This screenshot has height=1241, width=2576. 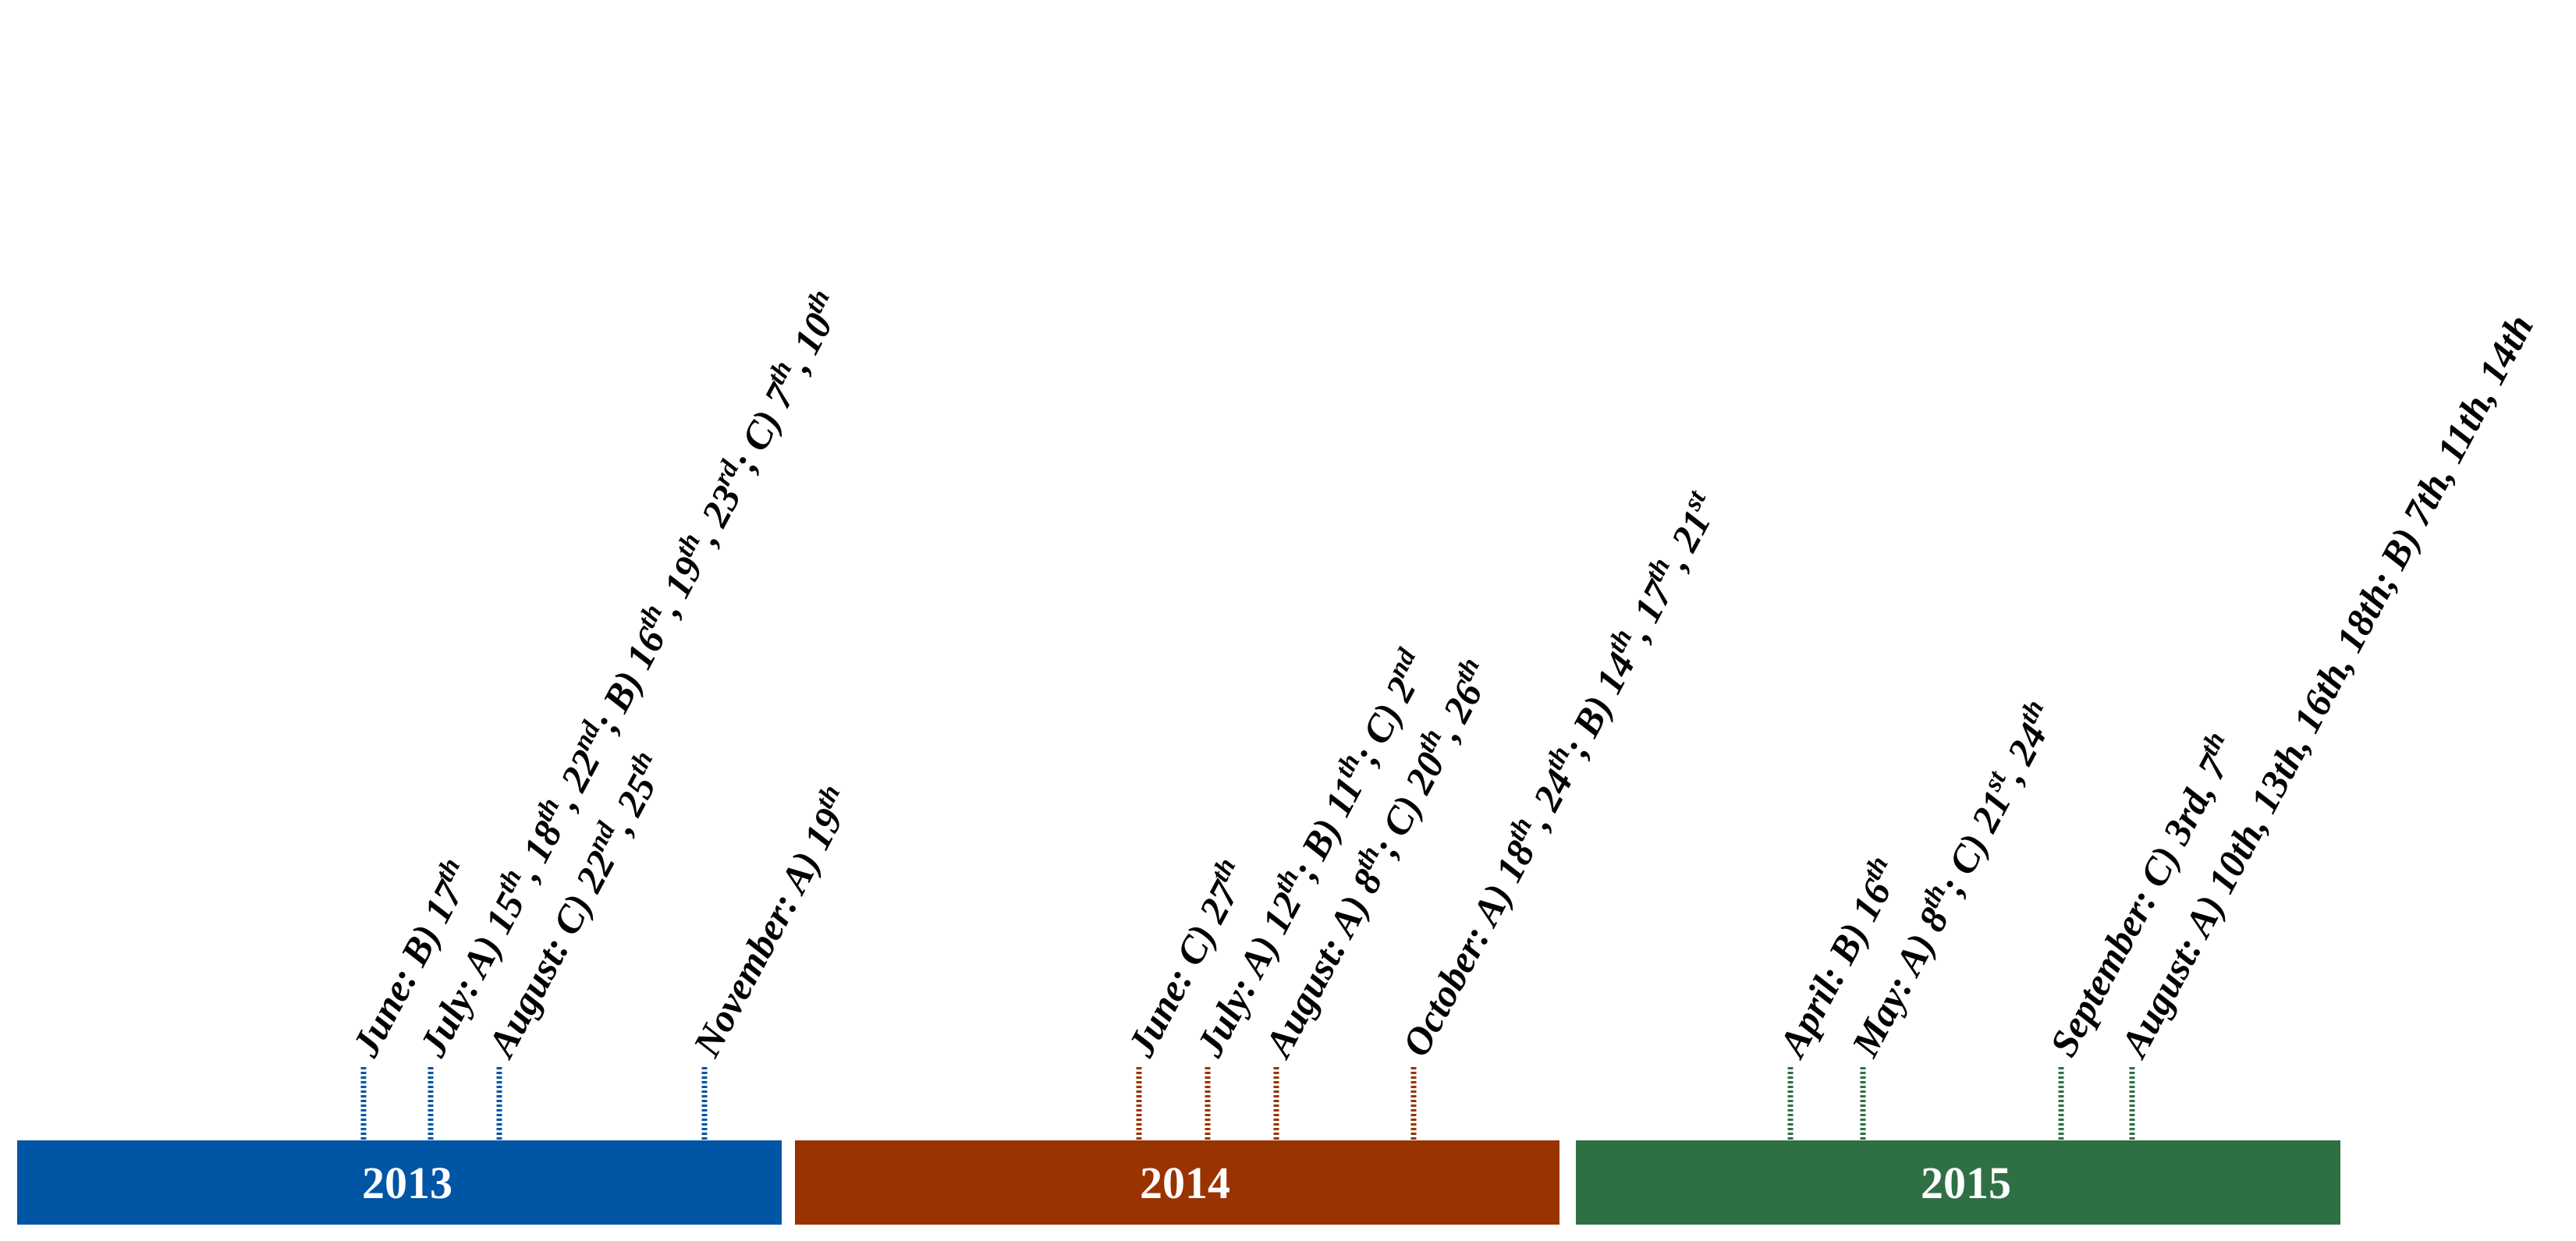 I want to click on year-bar-2014, so click(x=1177, y=1182).